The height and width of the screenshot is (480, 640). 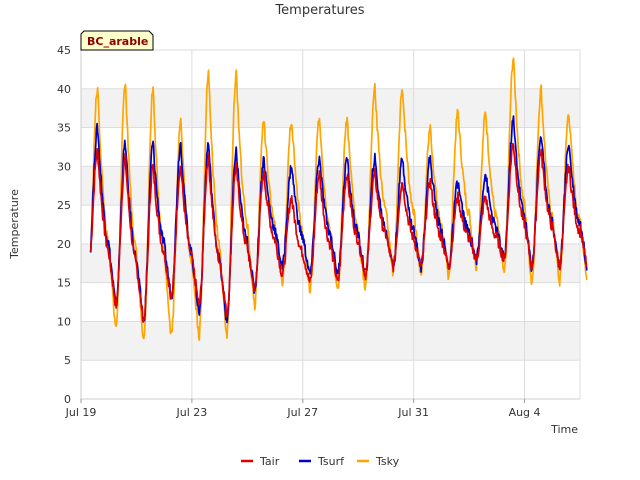 I want to click on legend-label: Tsky, so click(x=387, y=461).